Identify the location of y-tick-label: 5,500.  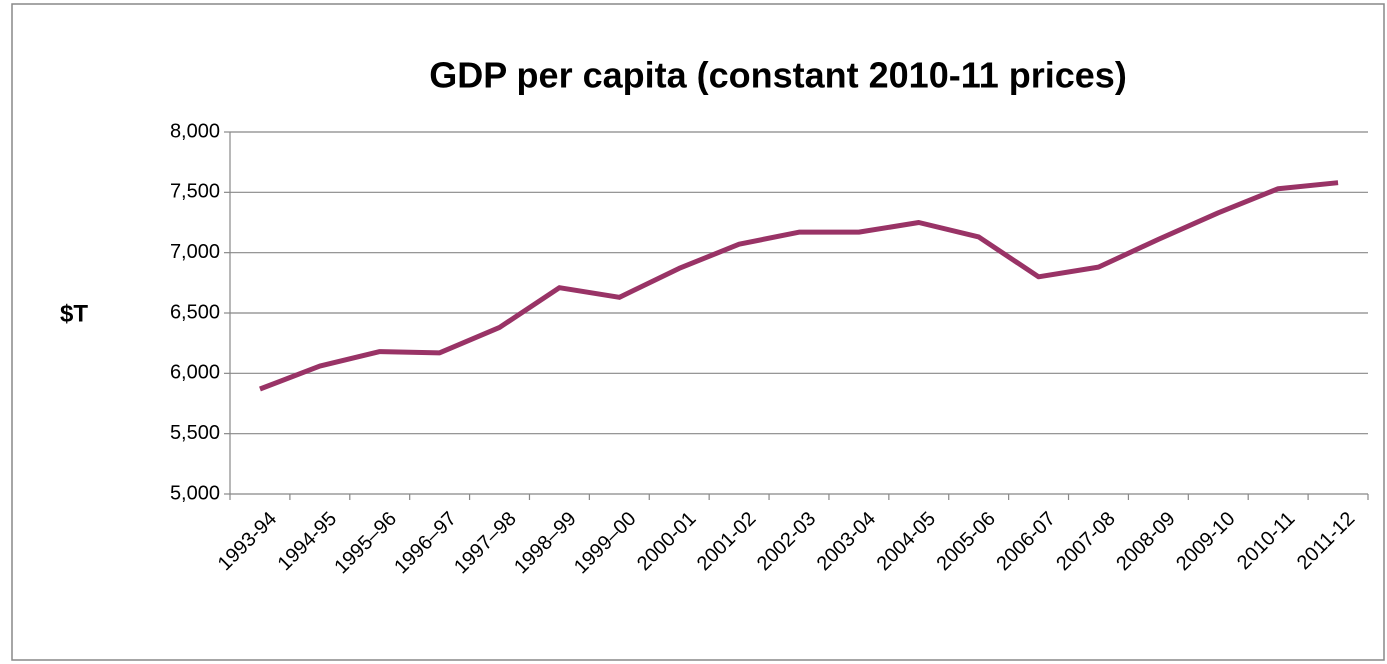
(195, 433).